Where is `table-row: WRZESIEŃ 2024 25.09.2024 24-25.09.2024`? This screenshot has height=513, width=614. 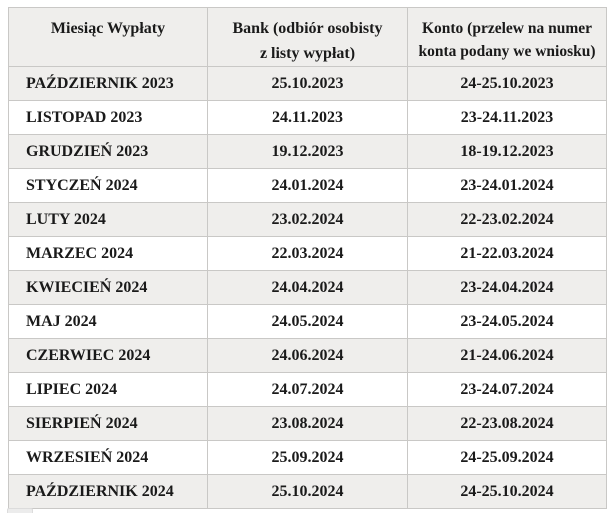
table-row: WRZESIEŃ 2024 25.09.2024 24-25.09.2024 is located at coordinates (307, 457).